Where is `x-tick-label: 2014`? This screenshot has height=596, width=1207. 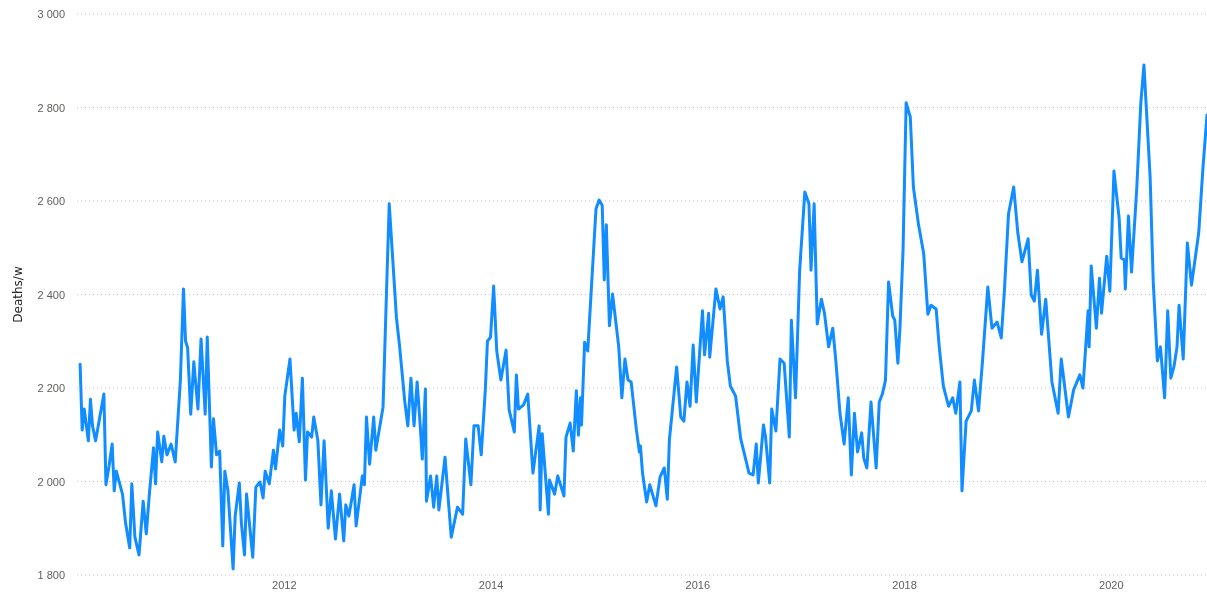
x-tick-label: 2014 is located at coordinates (491, 584).